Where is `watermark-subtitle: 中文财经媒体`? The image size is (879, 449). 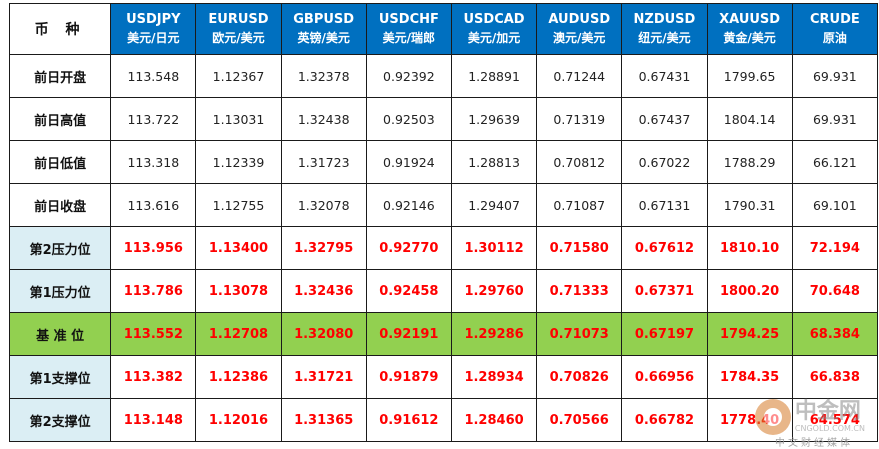
watermark-subtitle: 中文财经媒体 is located at coordinates (814, 443).